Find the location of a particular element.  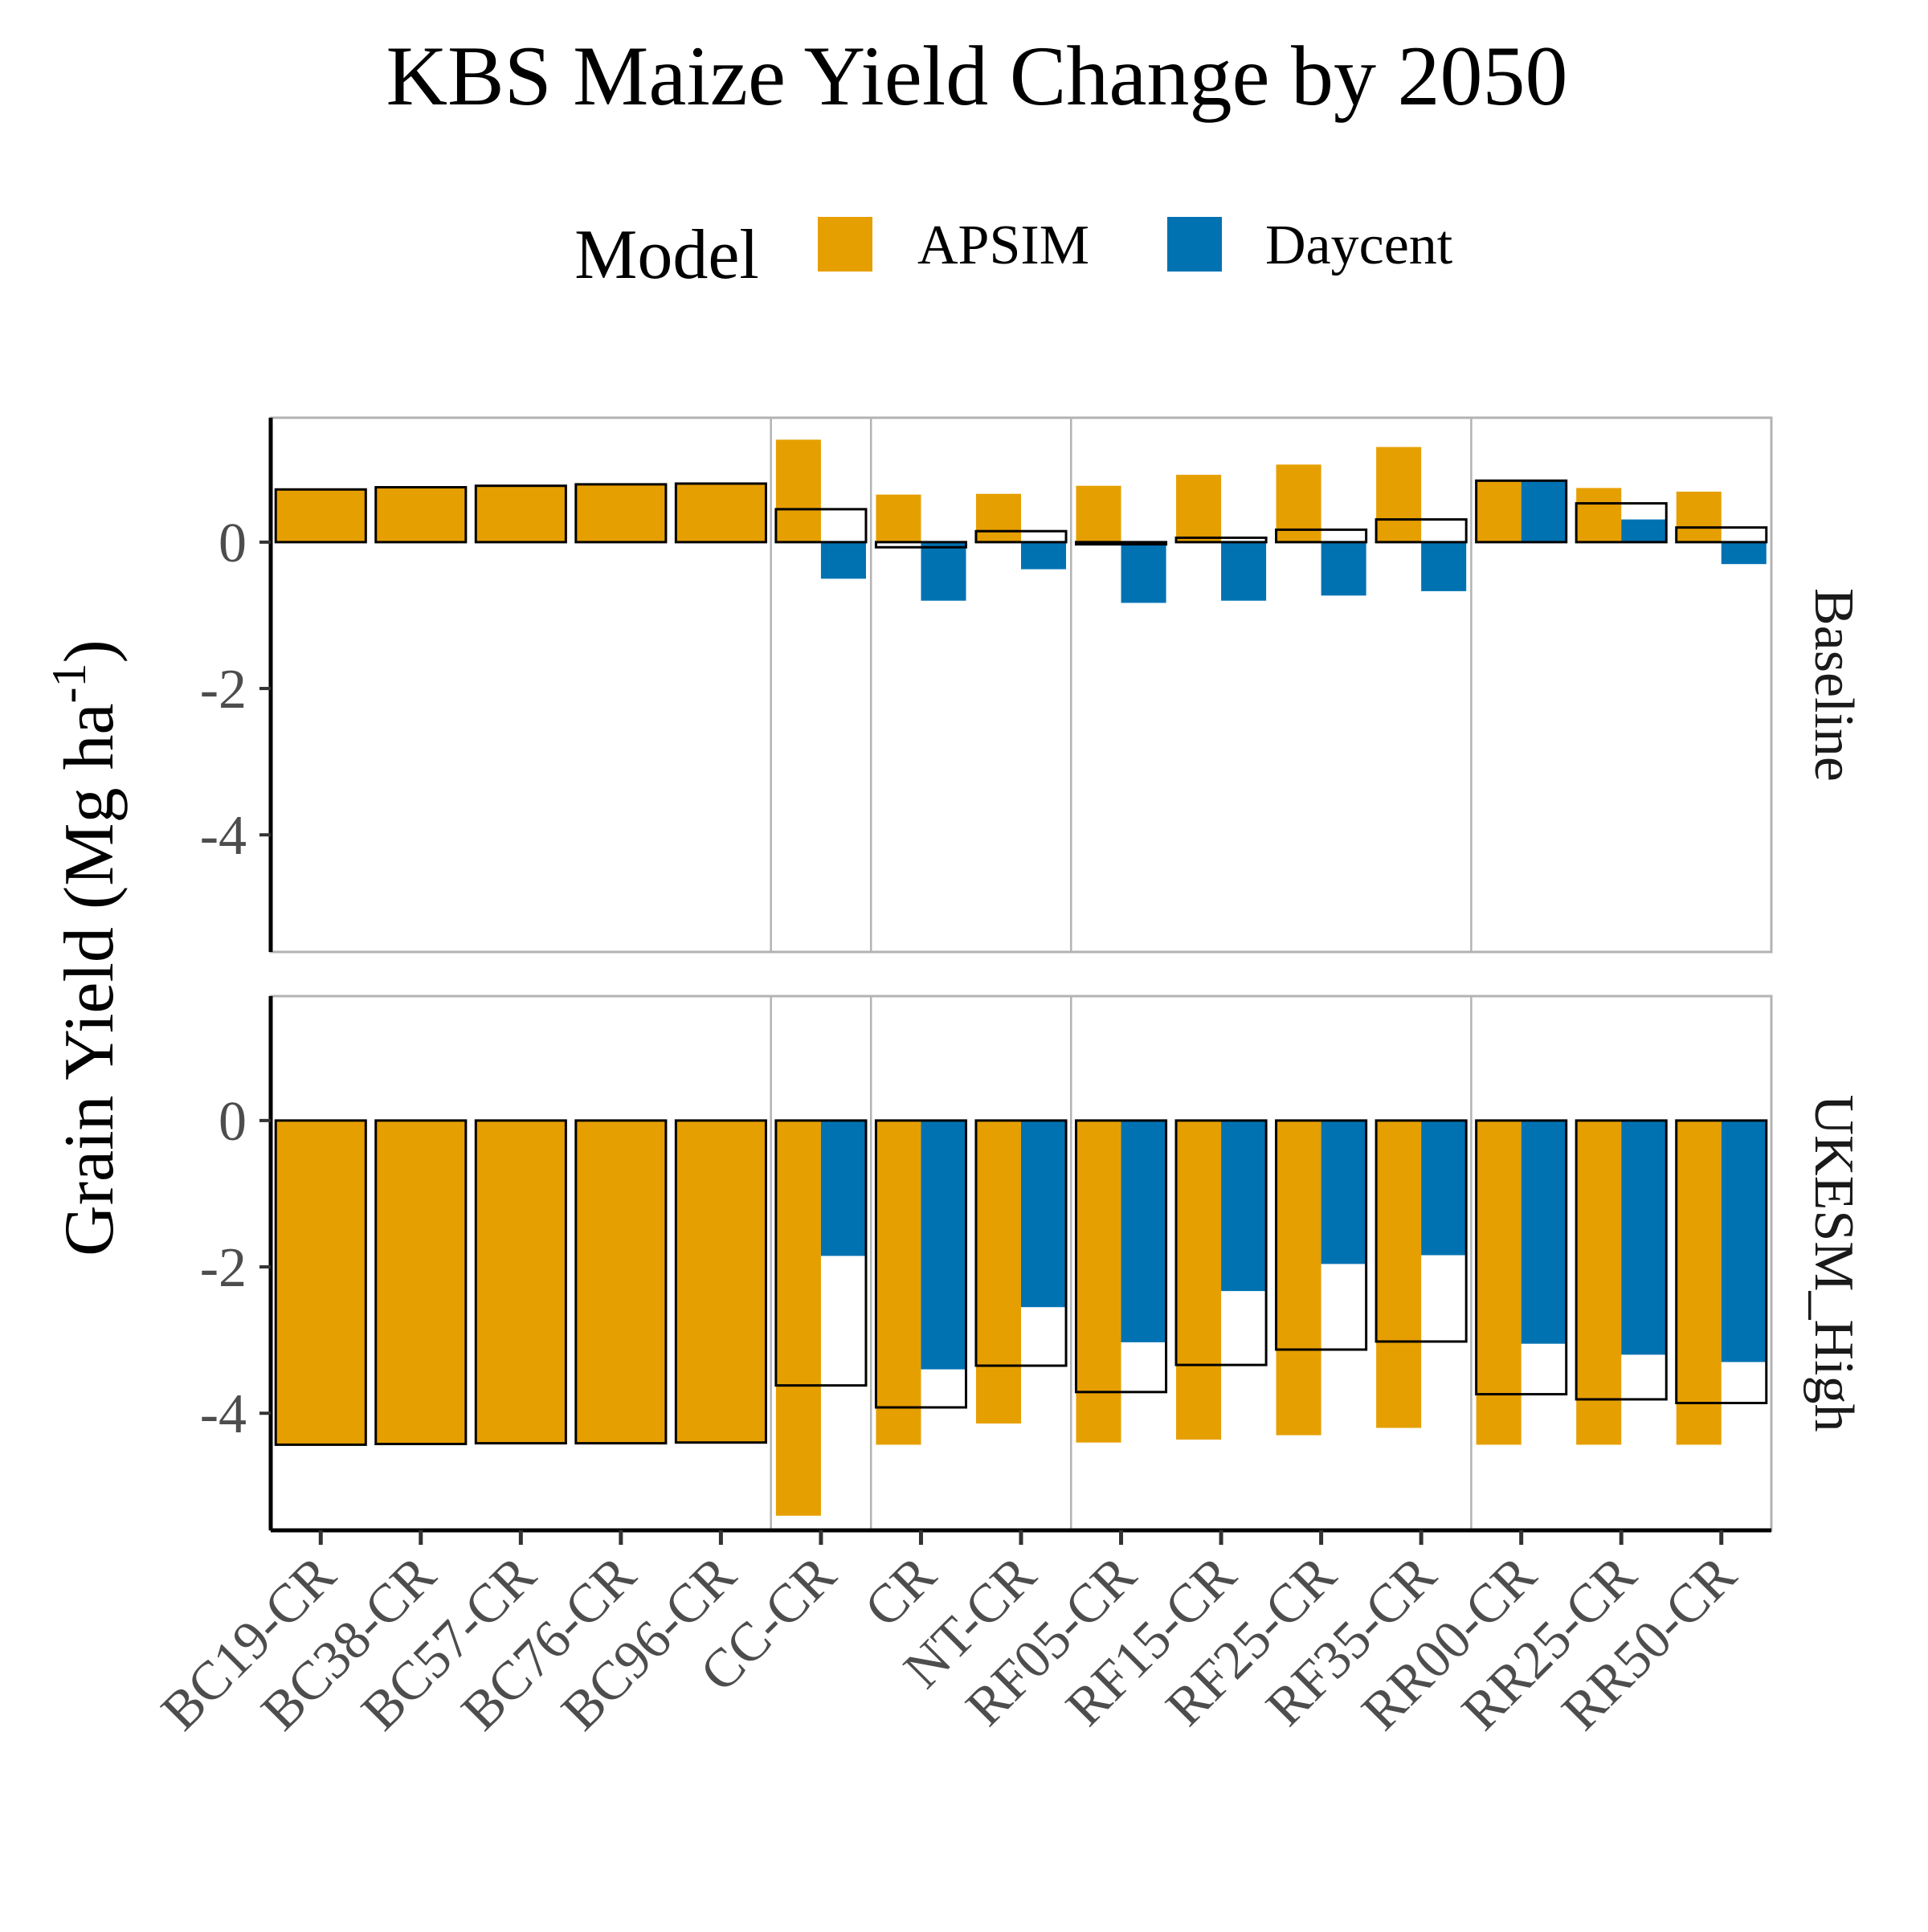

legend-title: Model is located at coordinates (666, 255).